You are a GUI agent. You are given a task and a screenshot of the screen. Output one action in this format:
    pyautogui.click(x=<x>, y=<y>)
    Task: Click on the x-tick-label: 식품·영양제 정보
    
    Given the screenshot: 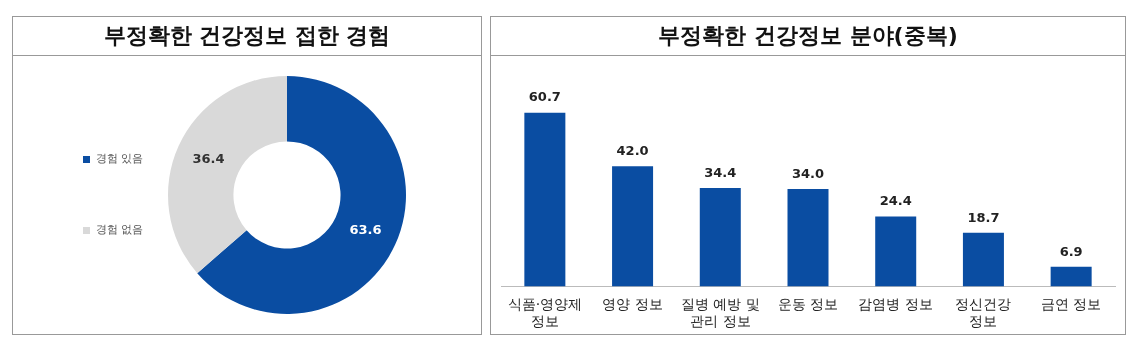 What is the action you would take?
    pyautogui.click(x=545, y=313)
    